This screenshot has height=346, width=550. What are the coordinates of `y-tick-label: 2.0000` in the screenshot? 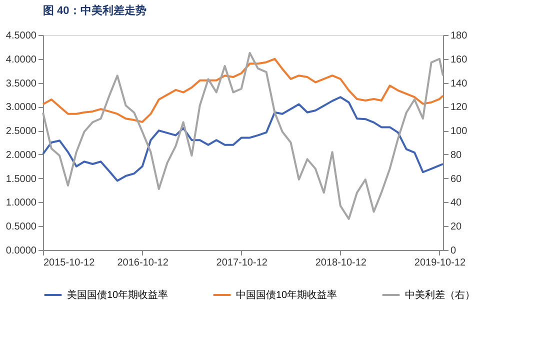 It's located at (21, 155).